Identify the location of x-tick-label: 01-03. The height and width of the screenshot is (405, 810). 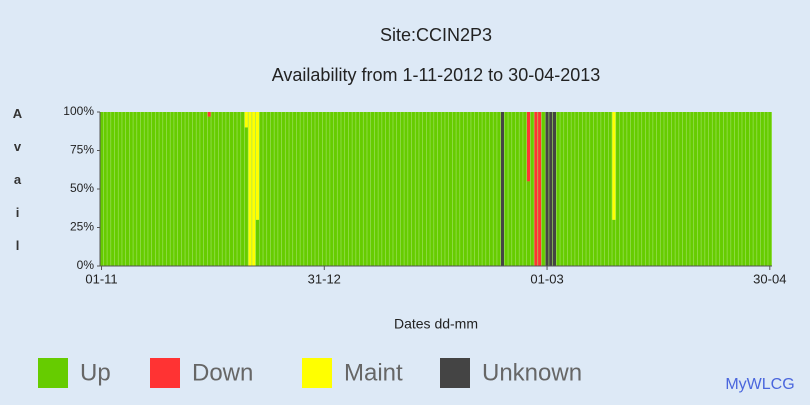
(546, 278).